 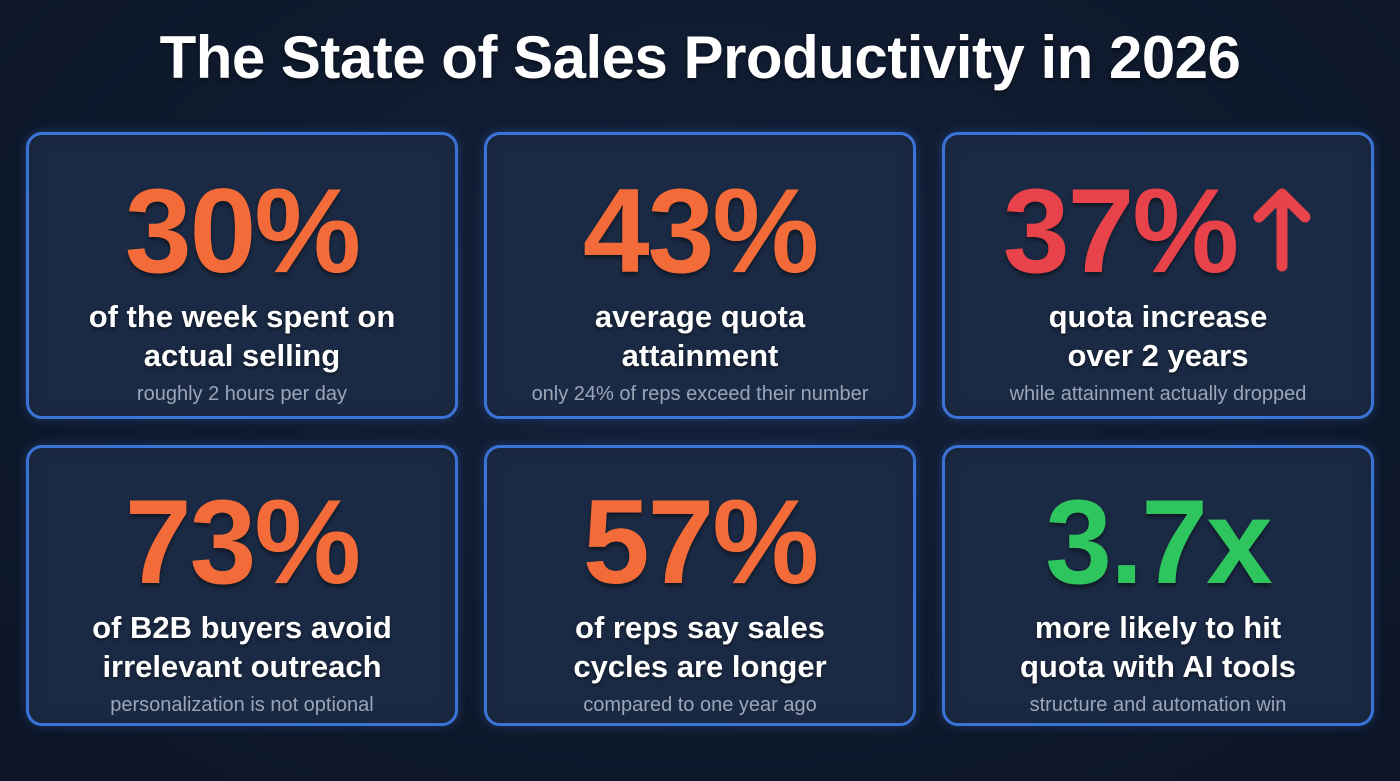 What do you see at coordinates (700, 647) in the screenshot?
I see `stat-label: of reps say sales cycles are longer` at bounding box center [700, 647].